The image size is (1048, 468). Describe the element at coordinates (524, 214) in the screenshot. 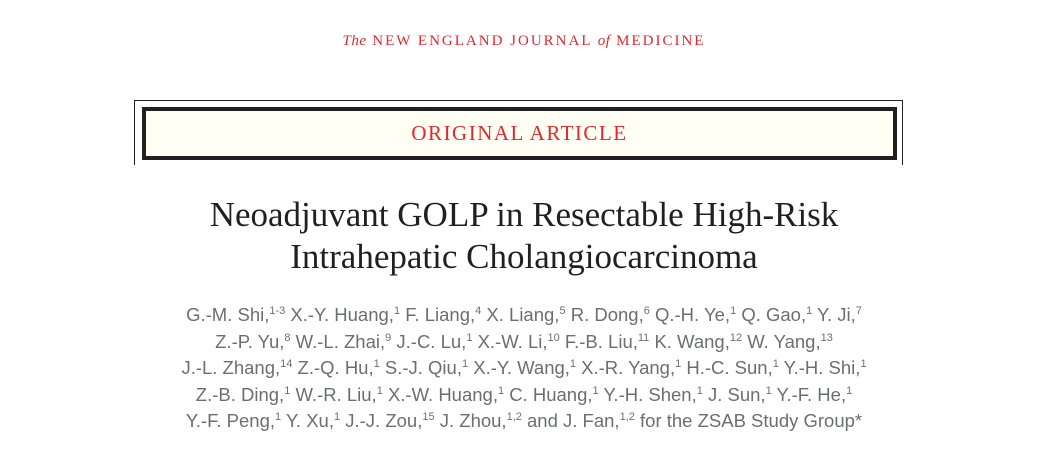

I see `title-line: Neoadjuvant GOLP in Resectable High-Risk` at that location.